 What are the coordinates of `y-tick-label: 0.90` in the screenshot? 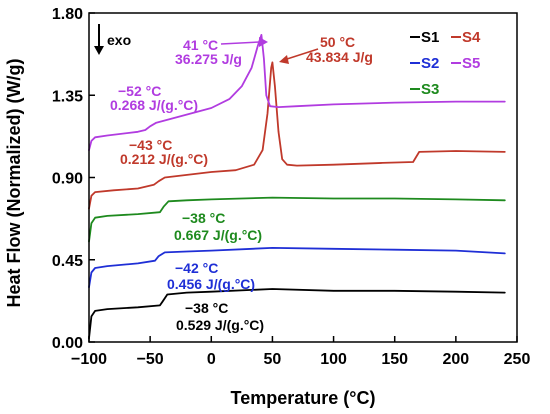 It's located at (67, 179).